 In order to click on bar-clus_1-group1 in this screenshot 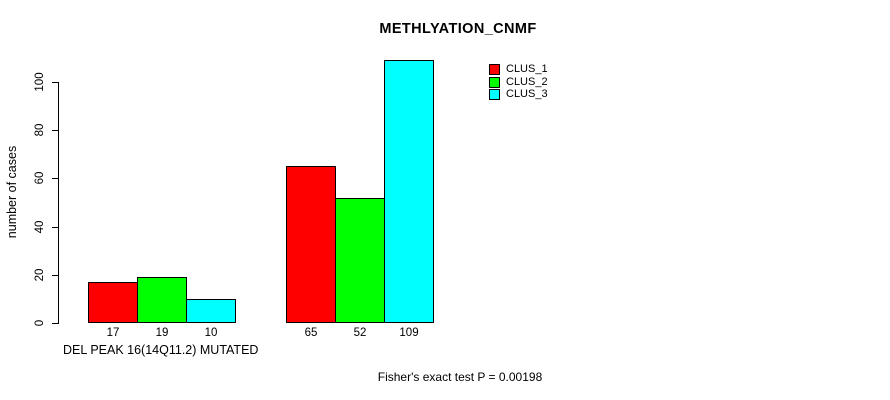, I will do `click(113, 302)`.